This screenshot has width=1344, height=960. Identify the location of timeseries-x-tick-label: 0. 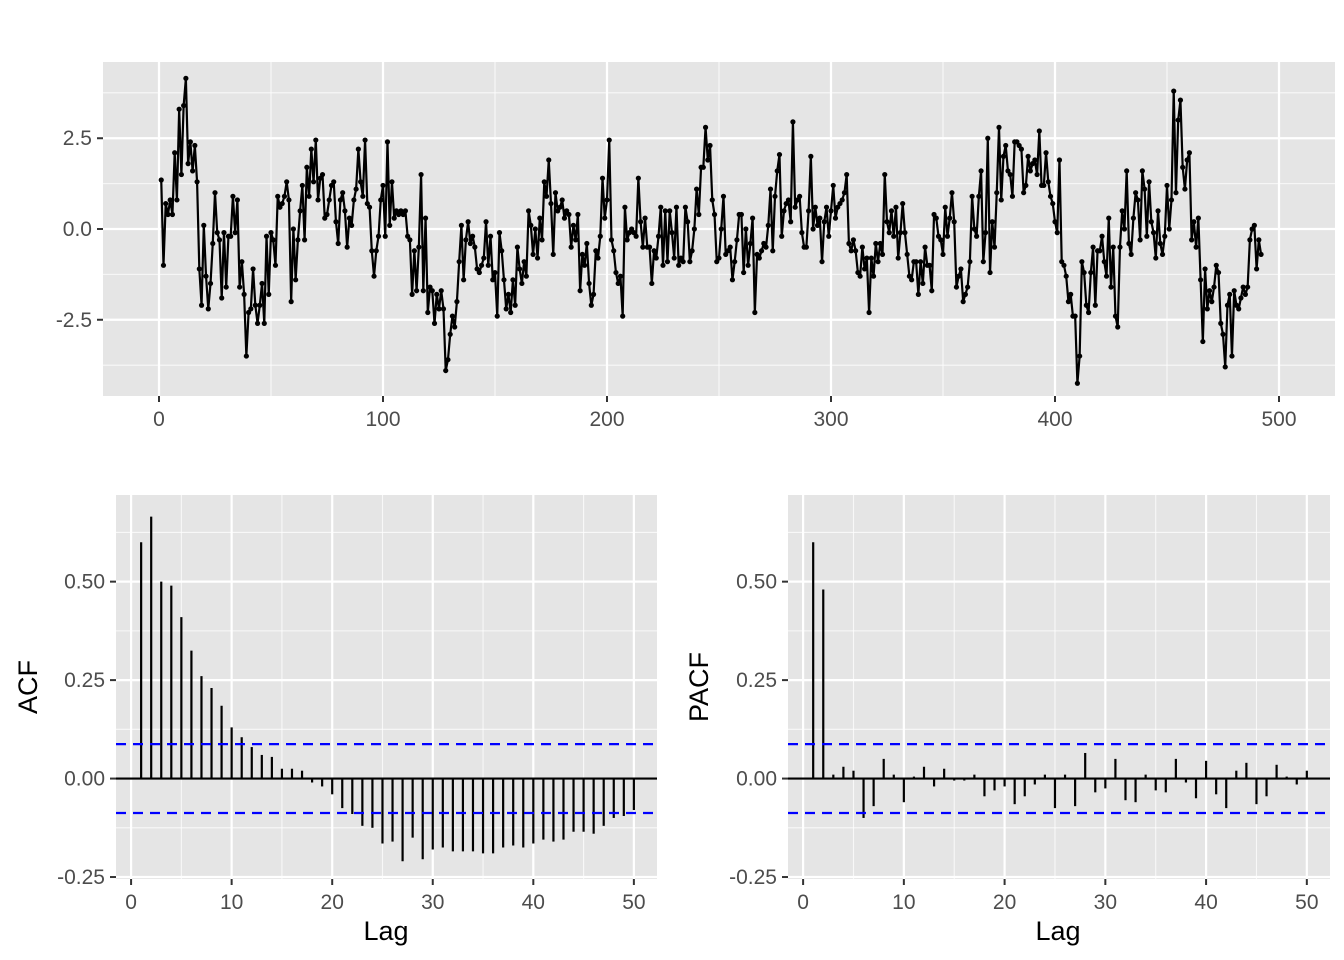
(159, 419).